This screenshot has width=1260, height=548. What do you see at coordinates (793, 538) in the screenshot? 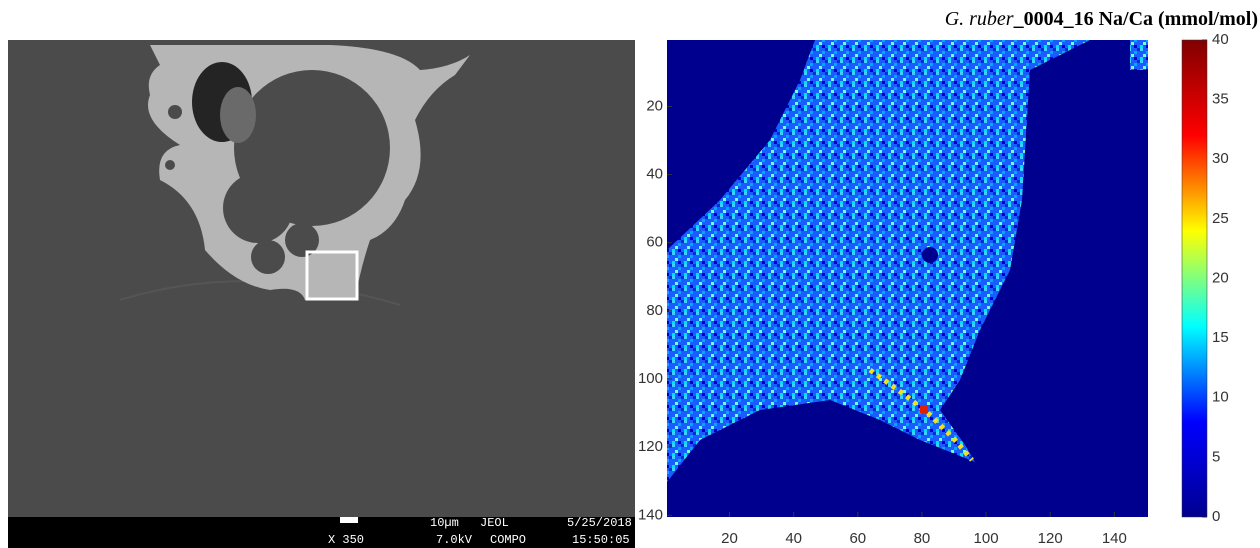
I see `x-tick-label: 40` at bounding box center [793, 538].